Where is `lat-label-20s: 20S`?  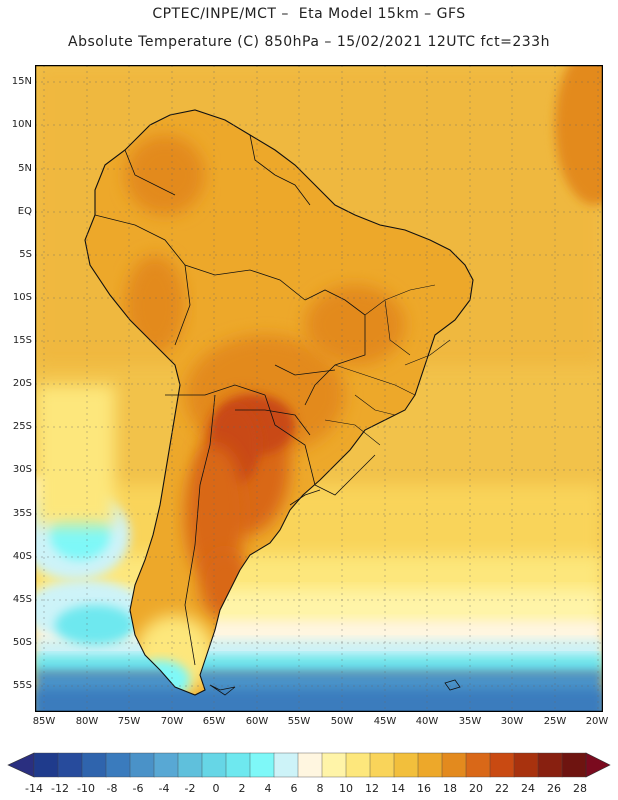
lat-label-20s: 20S is located at coordinates (22, 383).